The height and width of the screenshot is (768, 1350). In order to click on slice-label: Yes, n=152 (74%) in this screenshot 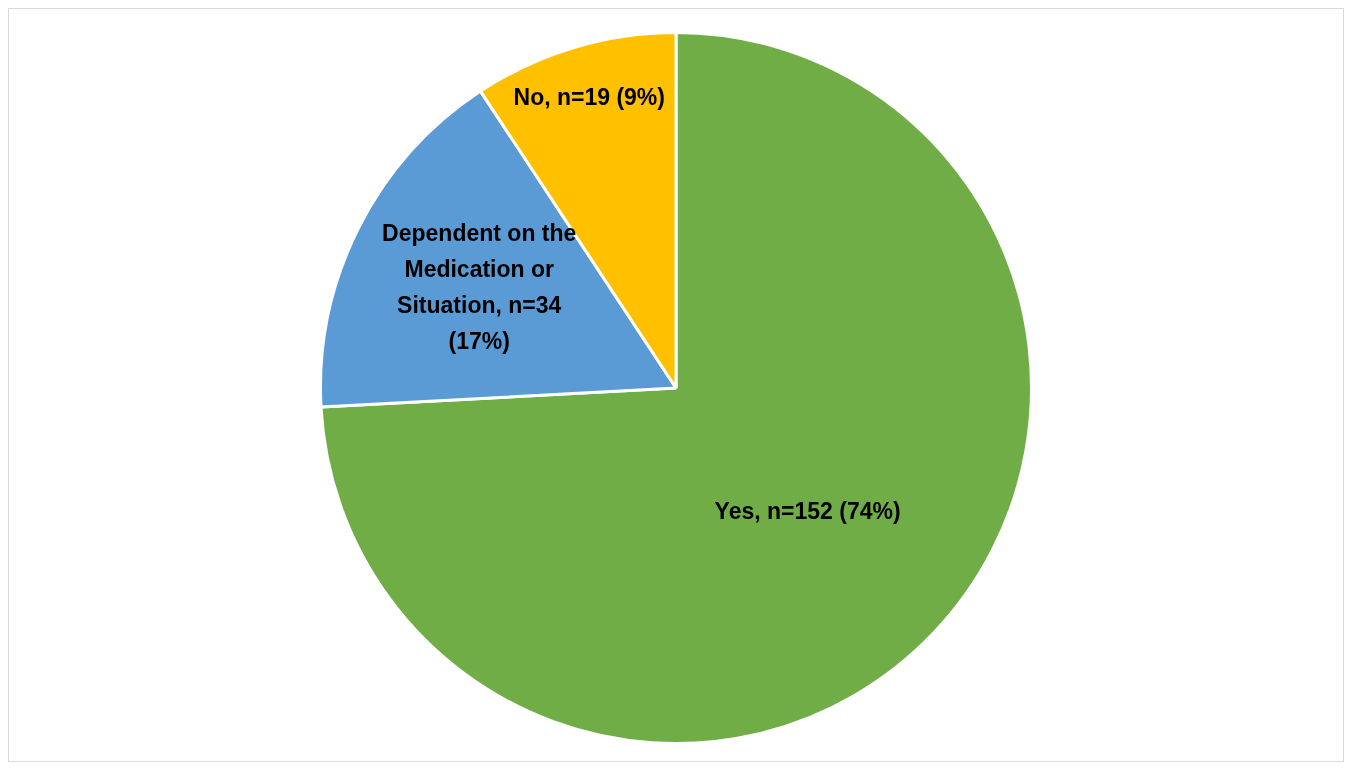, I will do `click(807, 511)`.